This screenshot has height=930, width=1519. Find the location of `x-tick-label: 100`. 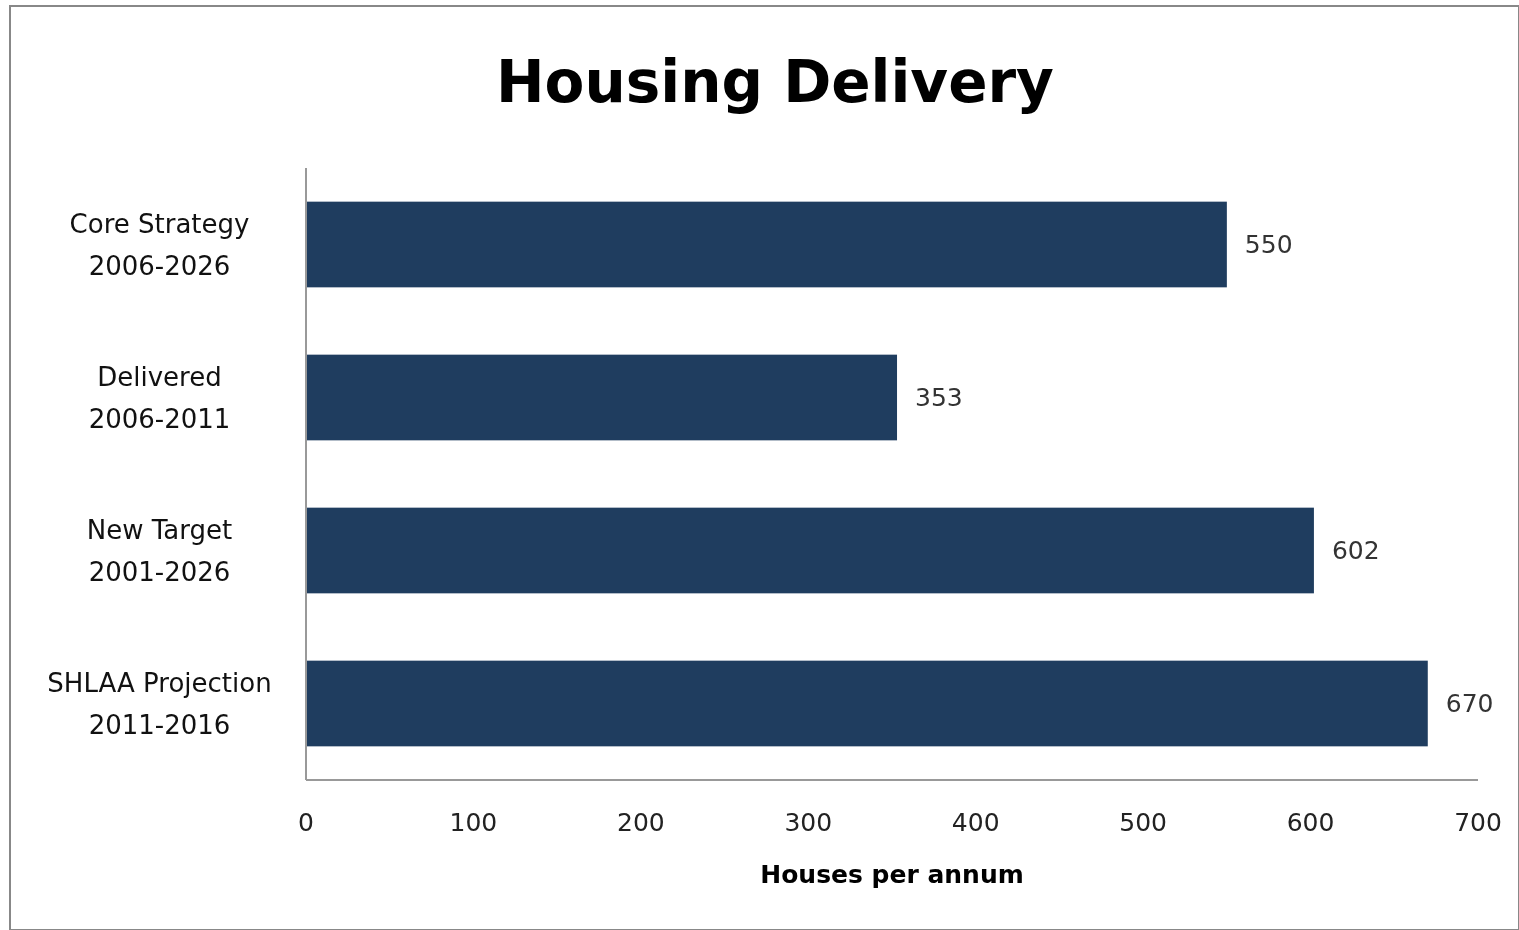

x-tick-label: 100 is located at coordinates (473, 822).